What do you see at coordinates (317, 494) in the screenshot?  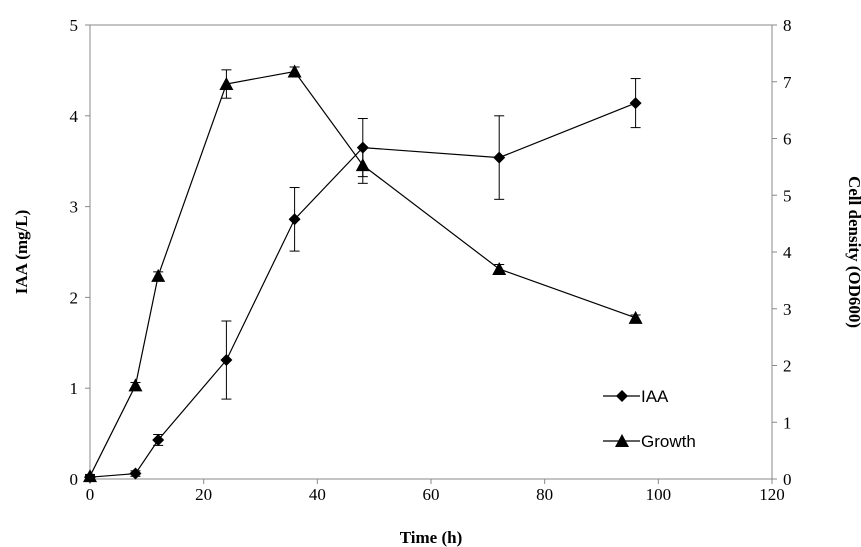 I see `x-tick-label-2: 40` at bounding box center [317, 494].